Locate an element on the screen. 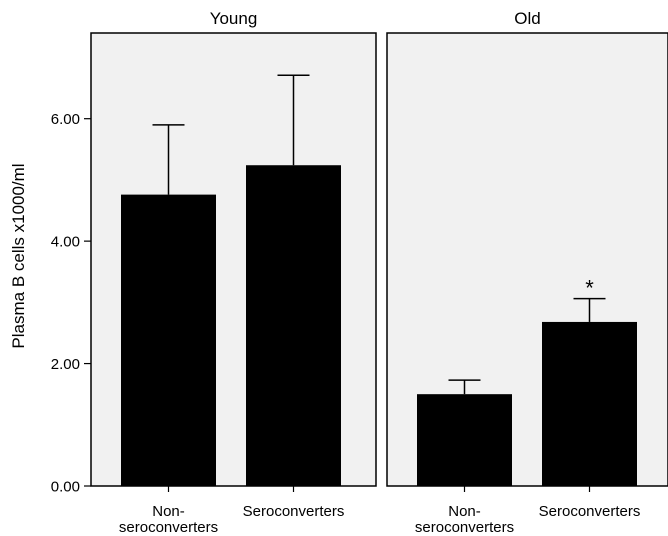 This screenshot has width=668, height=536. y-axis: 0.00 2.00 4.00 6.00 is located at coordinates (71, 303).